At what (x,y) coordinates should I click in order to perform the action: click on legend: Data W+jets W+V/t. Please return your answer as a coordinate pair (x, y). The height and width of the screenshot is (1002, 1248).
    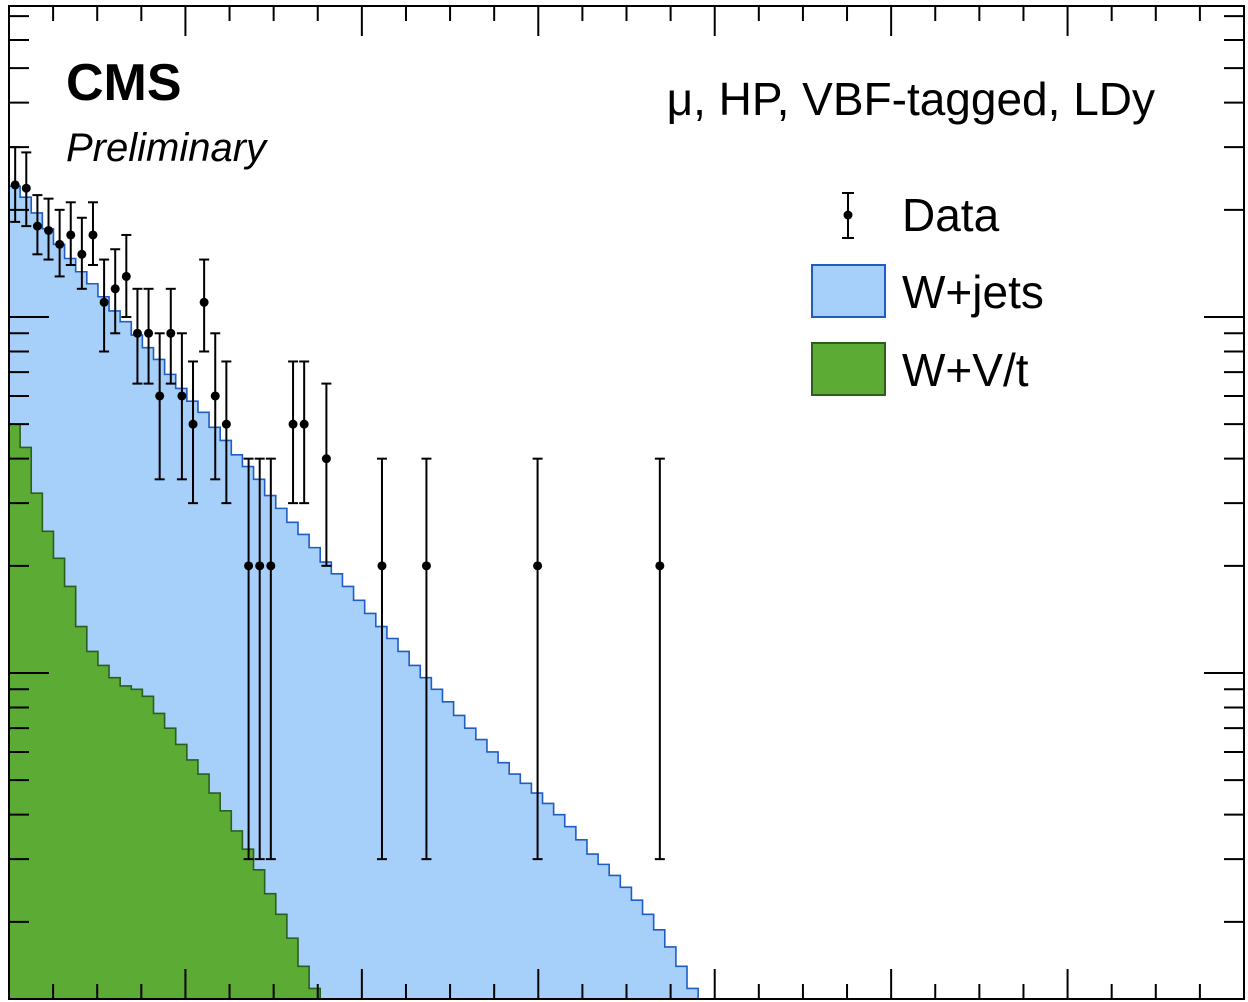
    Looking at the image, I should click on (927, 292).